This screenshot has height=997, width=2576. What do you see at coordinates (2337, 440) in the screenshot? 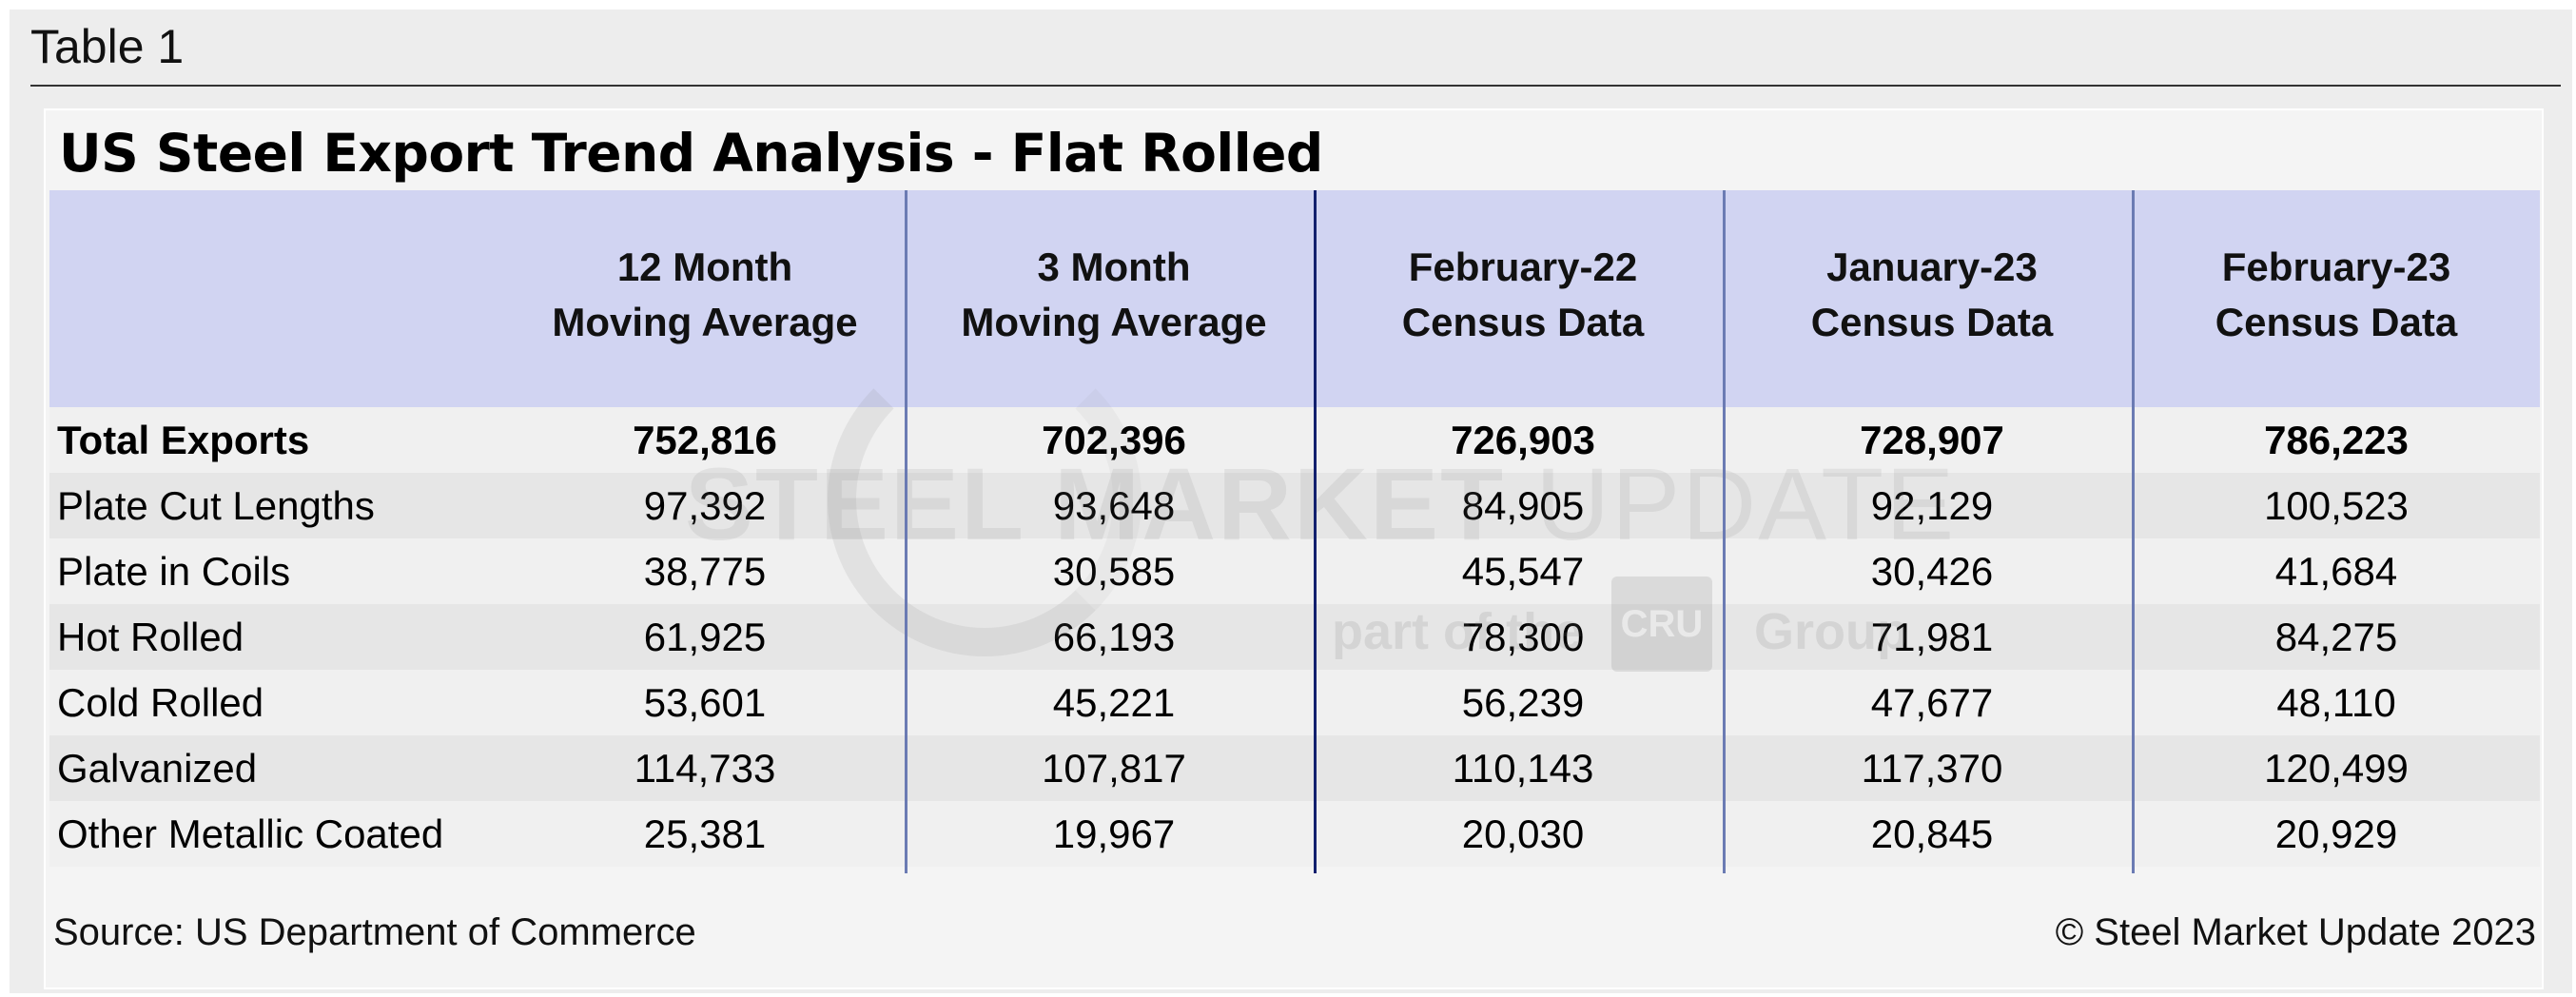
I see `table-cell: 786,223` at bounding box center [2337, 440].